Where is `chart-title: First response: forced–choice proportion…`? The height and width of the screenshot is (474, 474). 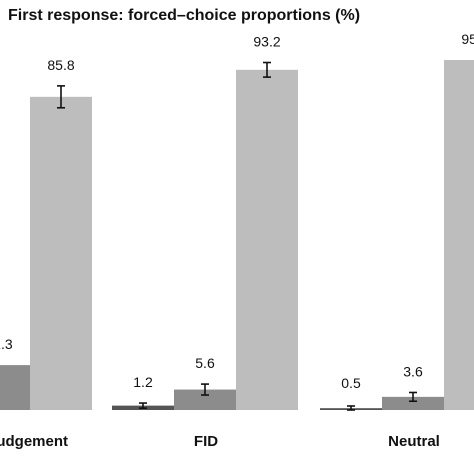 chart-title: First response: forced–choice proportion… is located at coordinates (184, 15).